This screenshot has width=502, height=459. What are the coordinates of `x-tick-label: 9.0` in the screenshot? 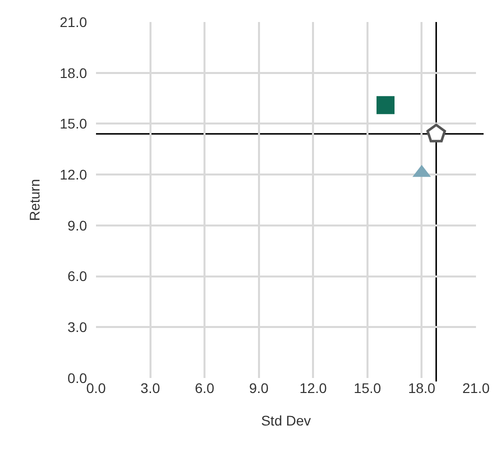 It's located at (259, 388).